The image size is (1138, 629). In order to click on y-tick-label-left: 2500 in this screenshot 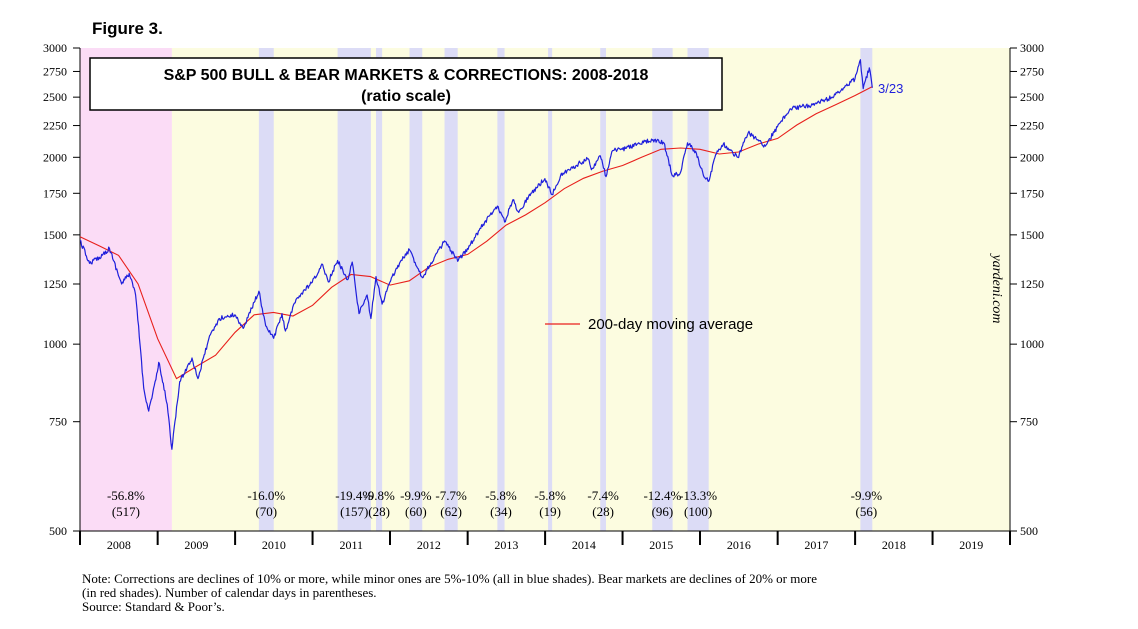, I will do `click(55, 97)`.